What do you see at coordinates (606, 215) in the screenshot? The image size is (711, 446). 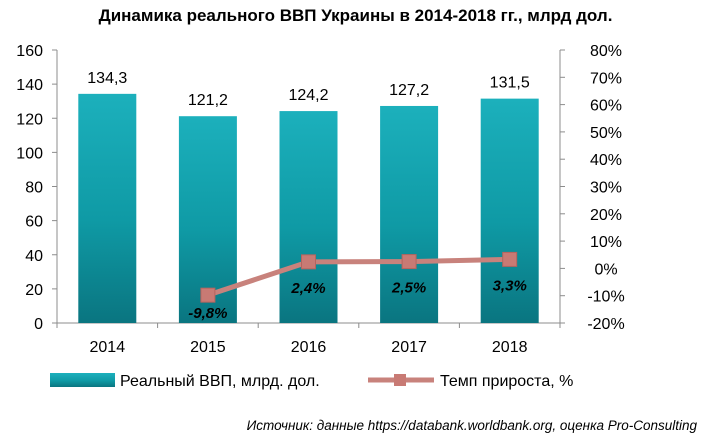 I see `y-right-tick-label: 20%` at bounding box center [606, 215].